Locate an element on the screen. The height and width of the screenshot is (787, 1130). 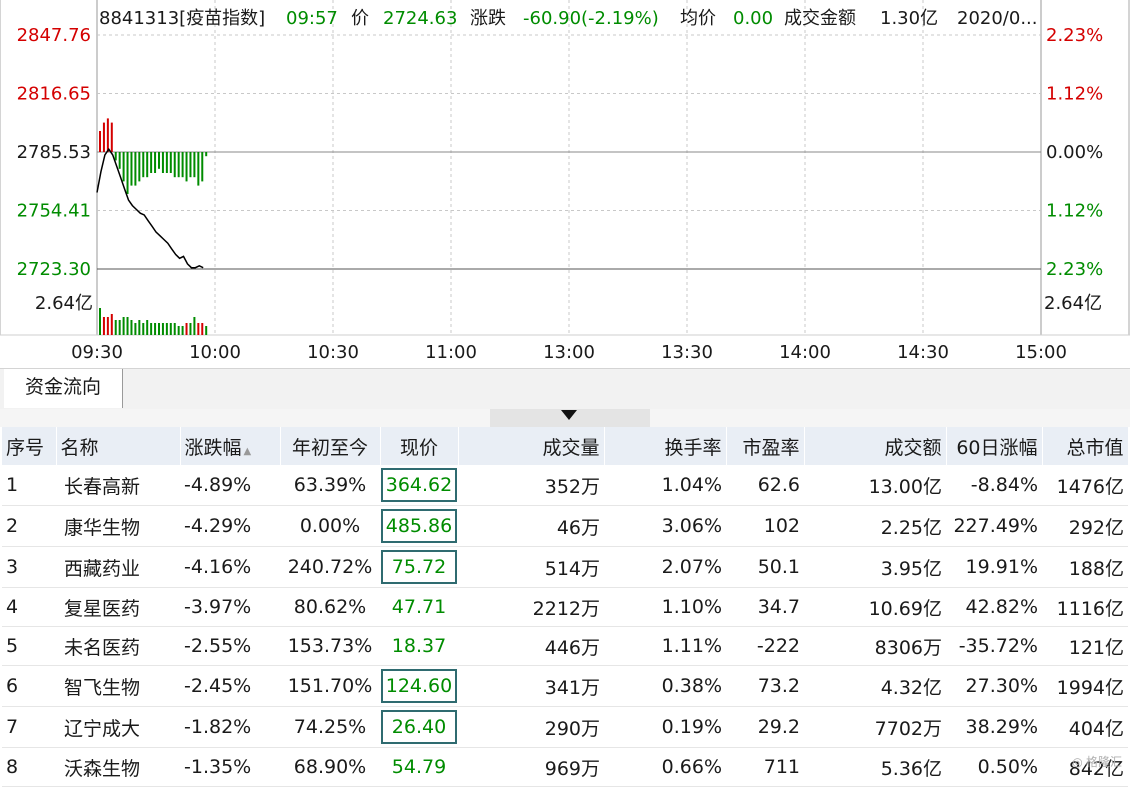
y-tick-label-right: 2.23% is located at coordinates (1074, 269).